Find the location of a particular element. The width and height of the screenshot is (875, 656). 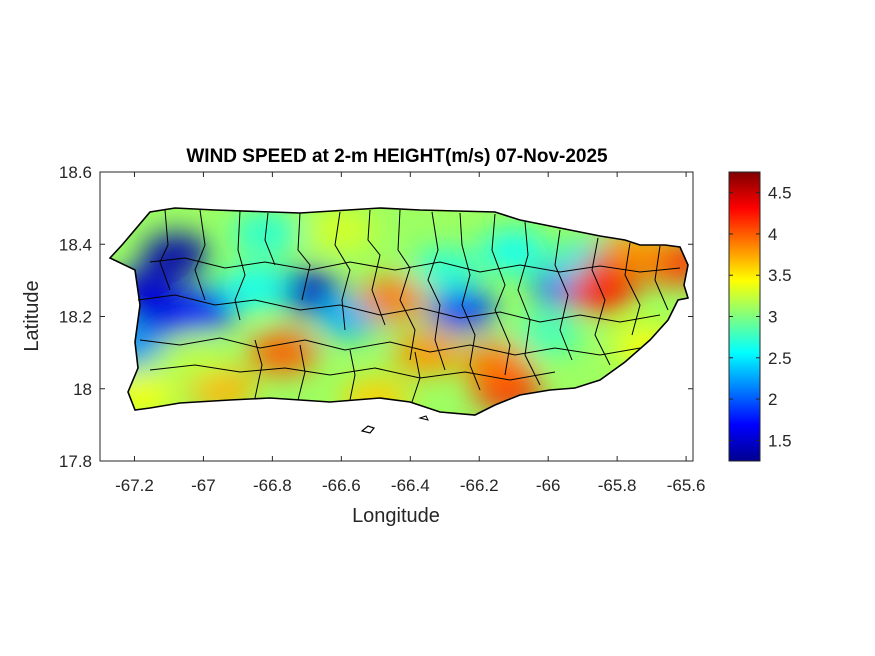

x-tick-label: -66 is located at coordinates (548, 485).